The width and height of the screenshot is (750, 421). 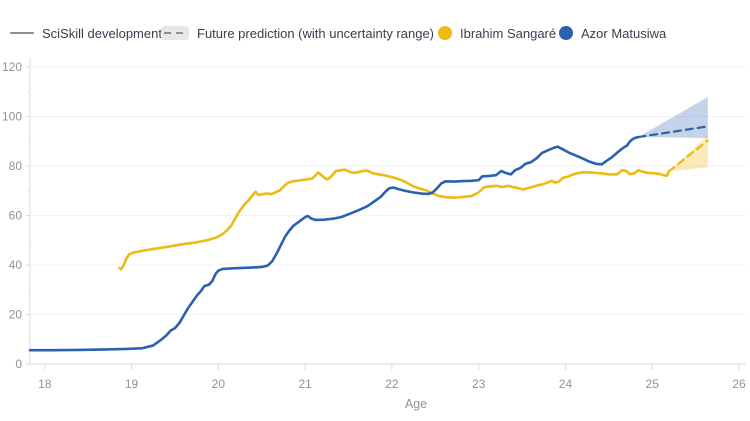 What do you see at coordinates (16, 166) in the screenshot?
I see `y-tick-label-80: 80` at bounding box center [16, 166].